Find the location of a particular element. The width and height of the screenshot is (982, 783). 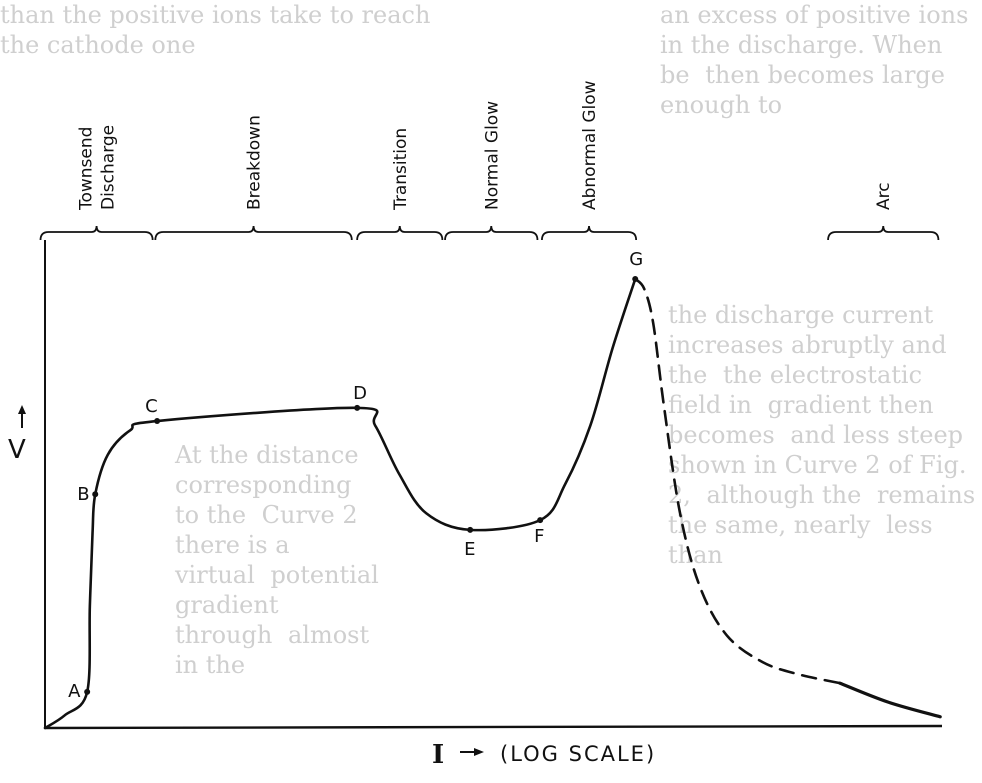

x-axis-scale-note: (LOG SCALE) is located at coordinates (578, 754).